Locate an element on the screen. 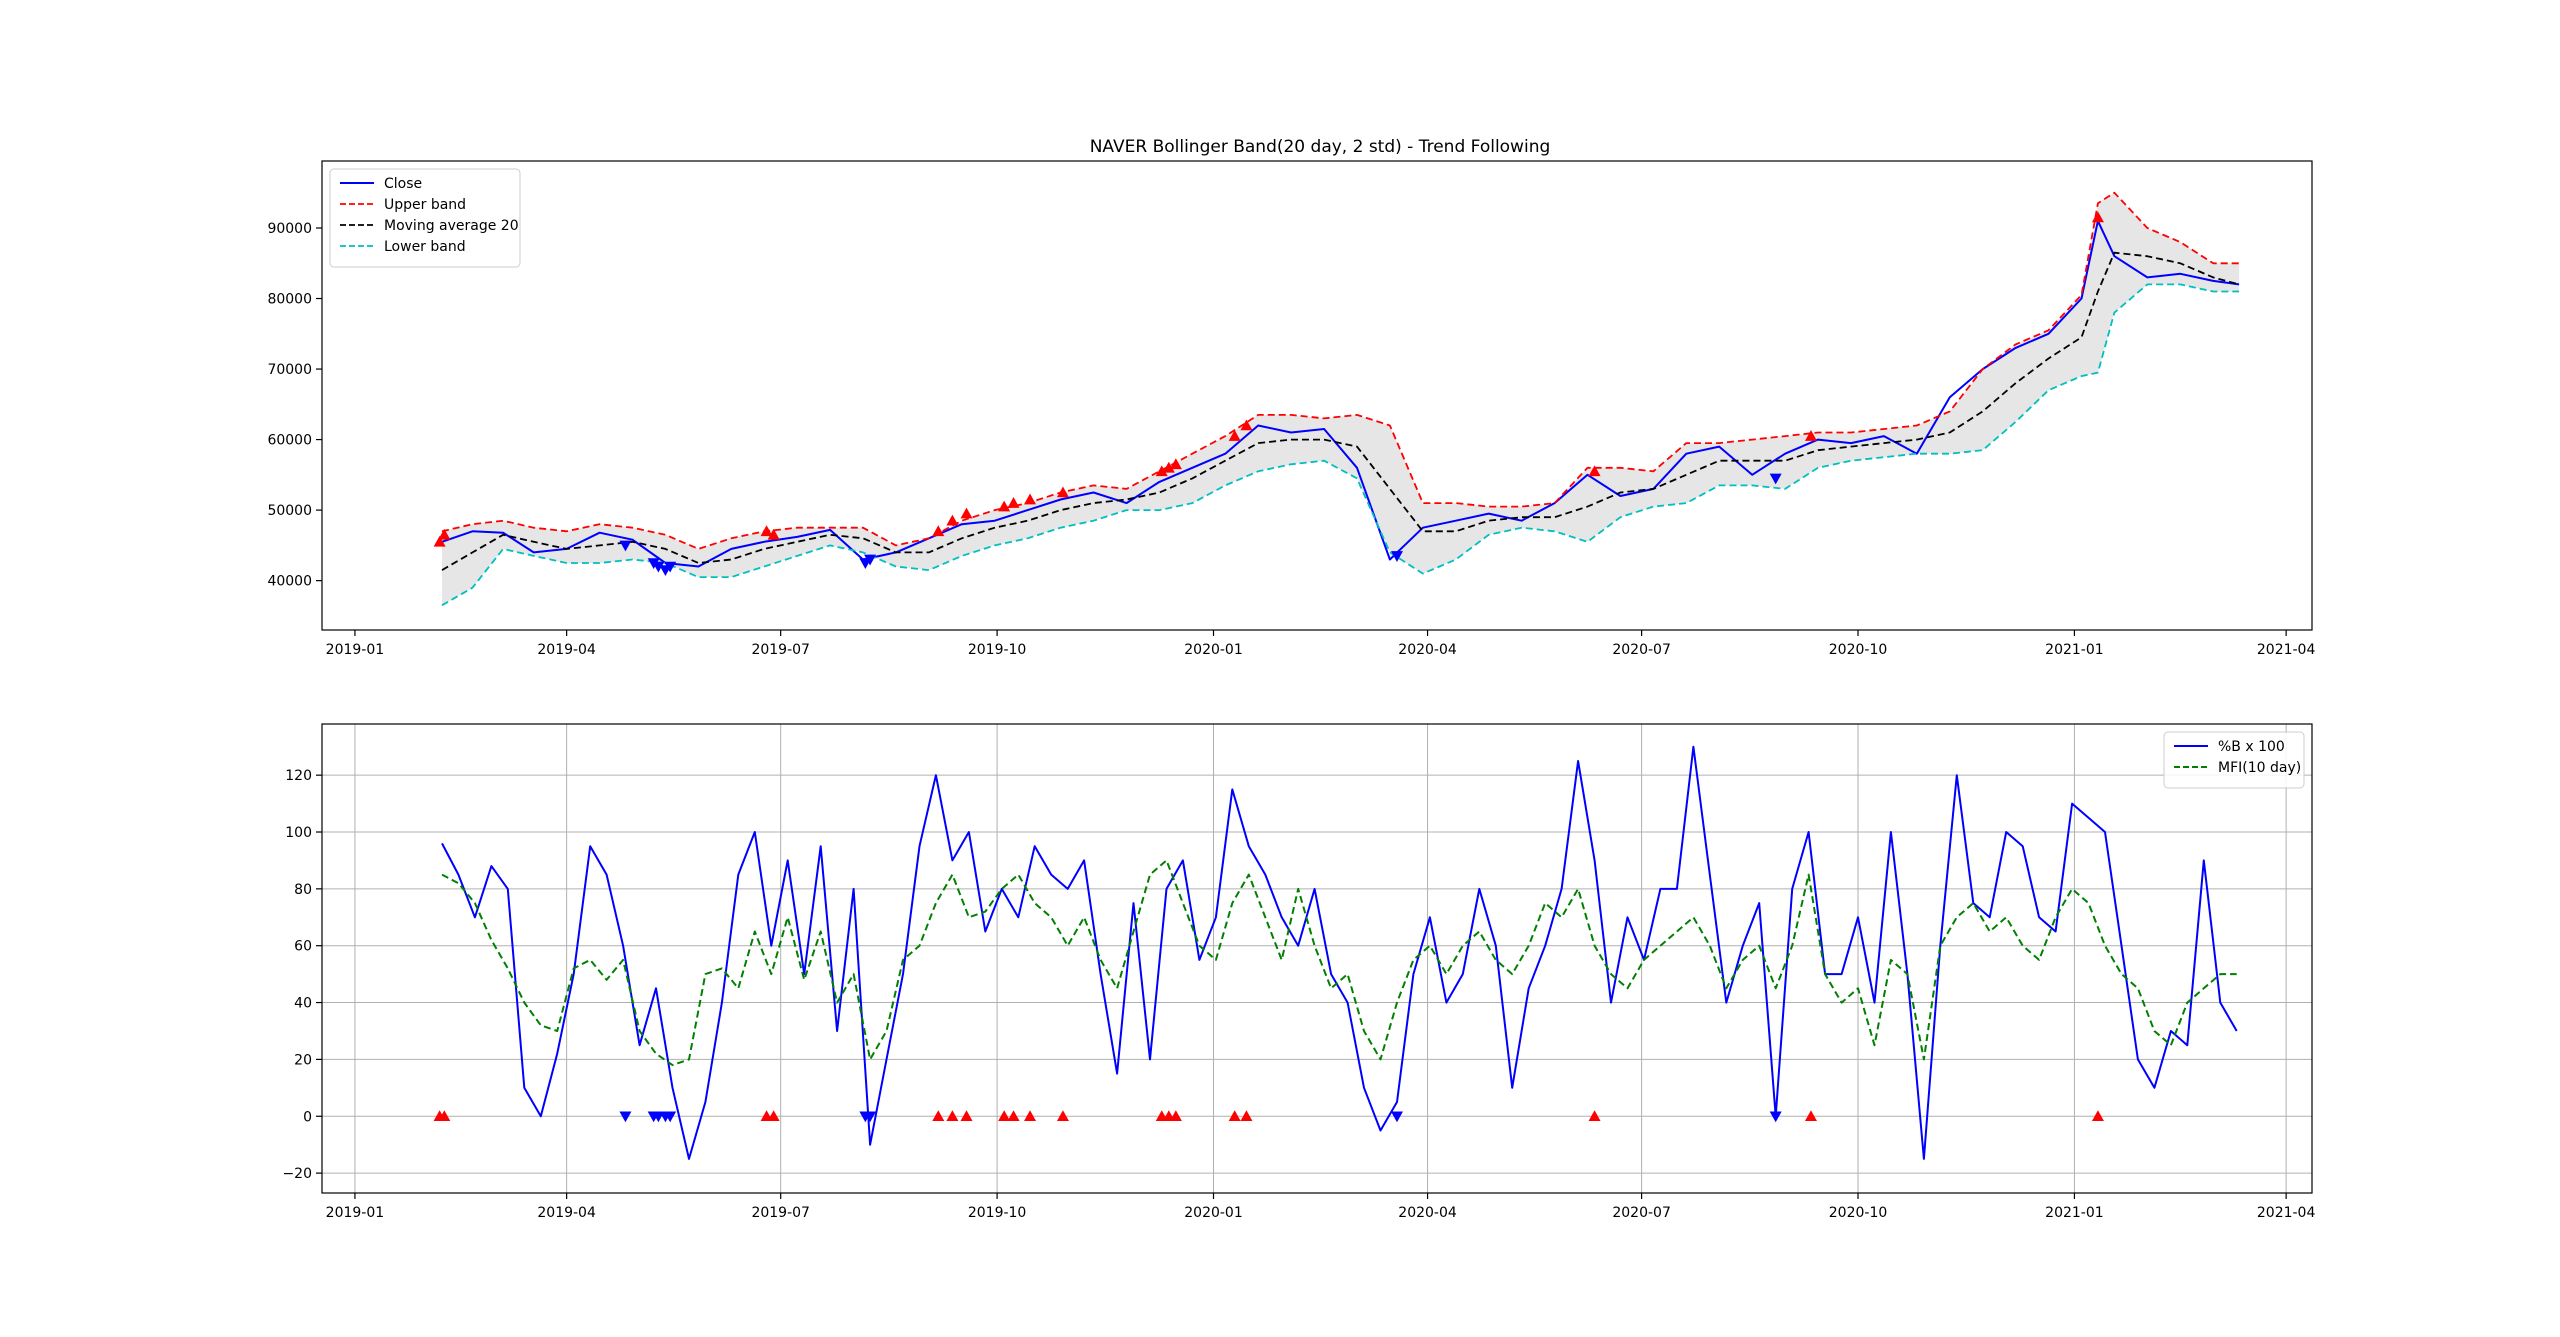  legend-label: %B x 100 is located at coordinates (2251, 747).